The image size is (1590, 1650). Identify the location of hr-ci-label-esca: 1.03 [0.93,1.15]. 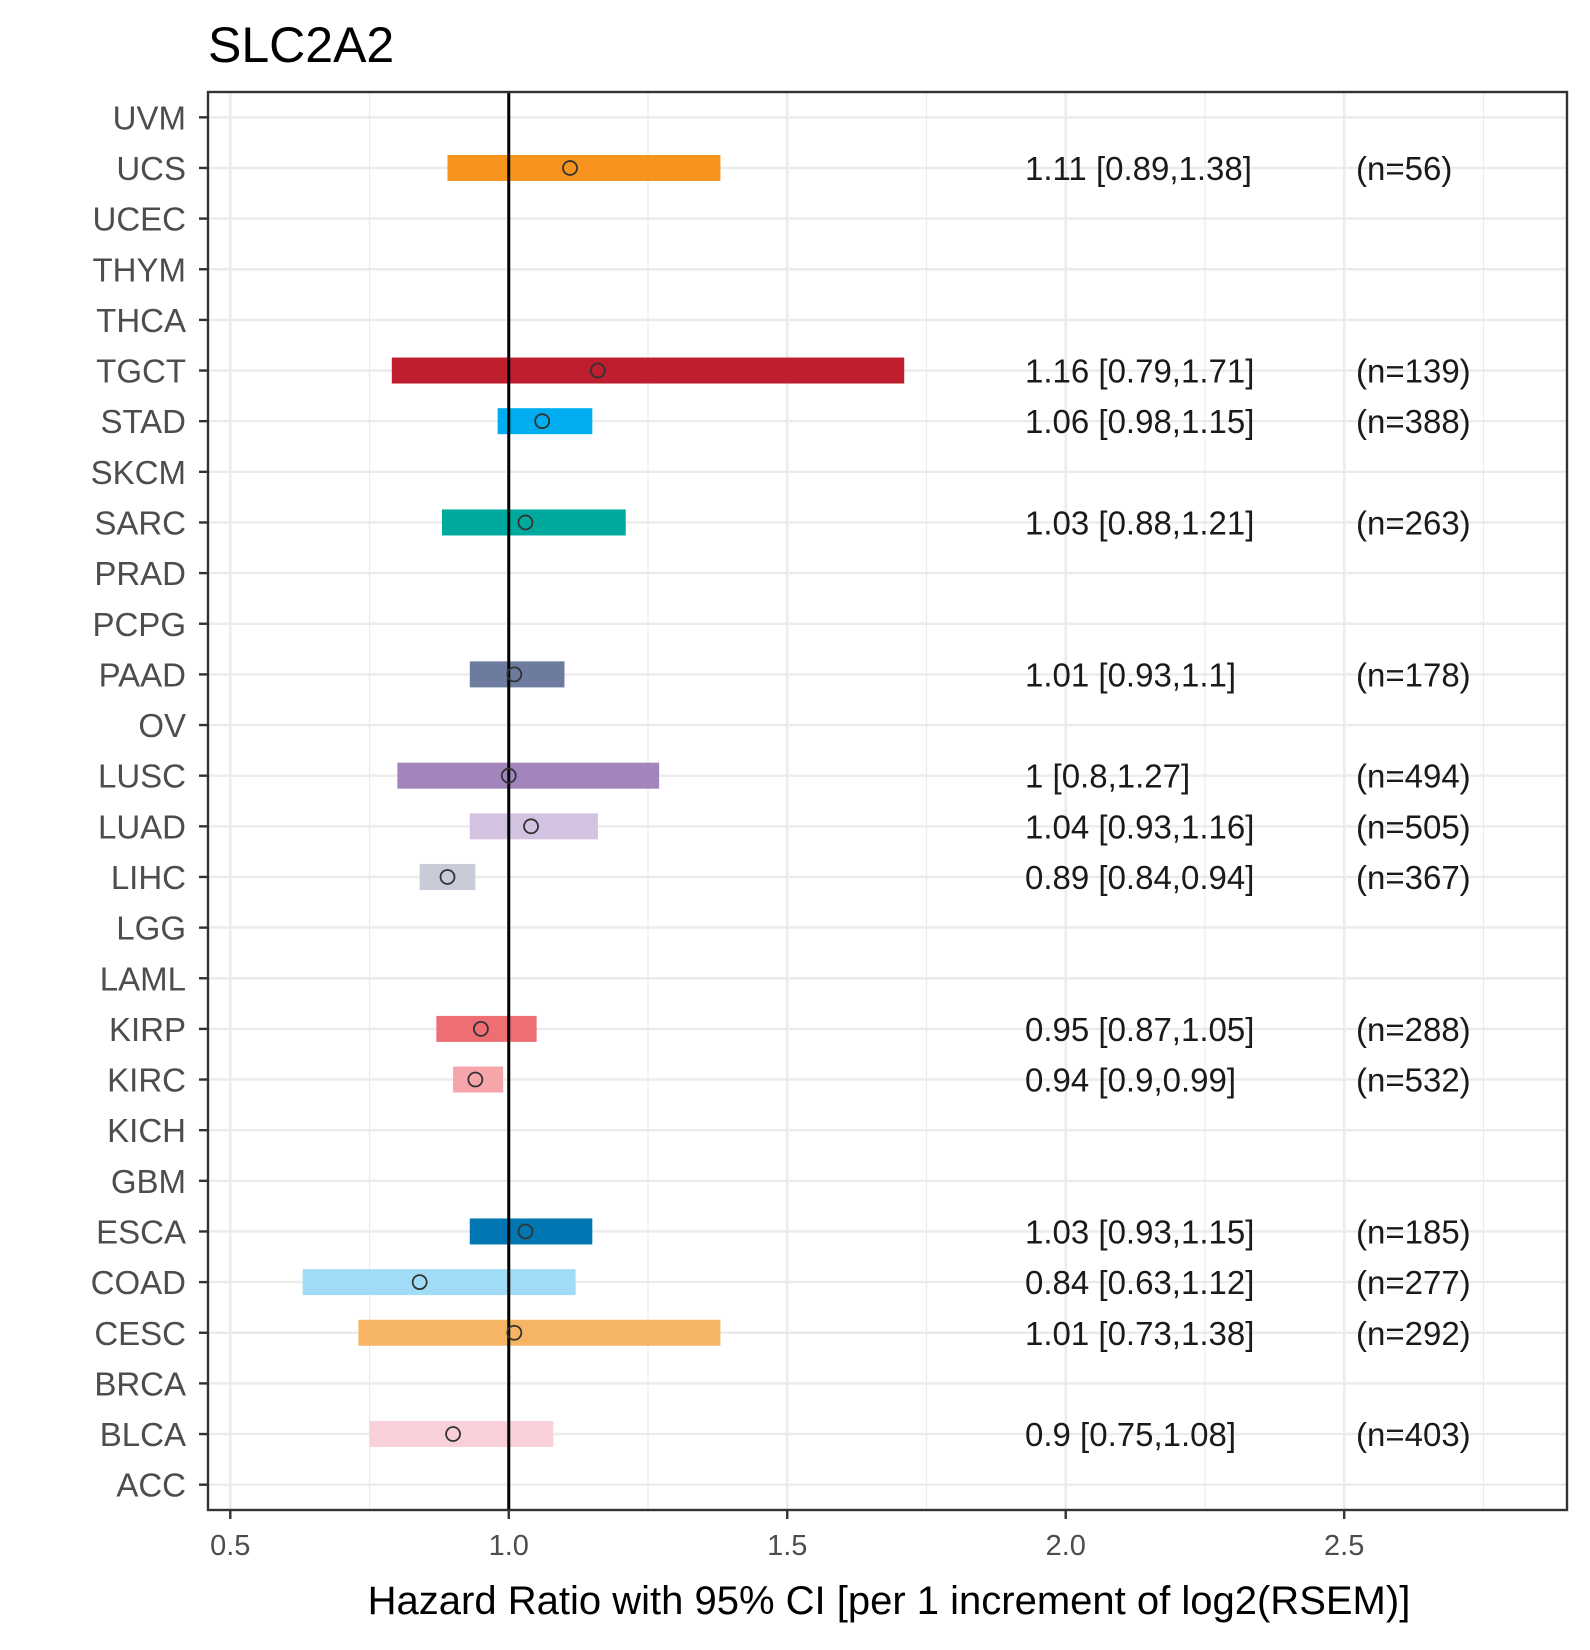
(1139, 1231).